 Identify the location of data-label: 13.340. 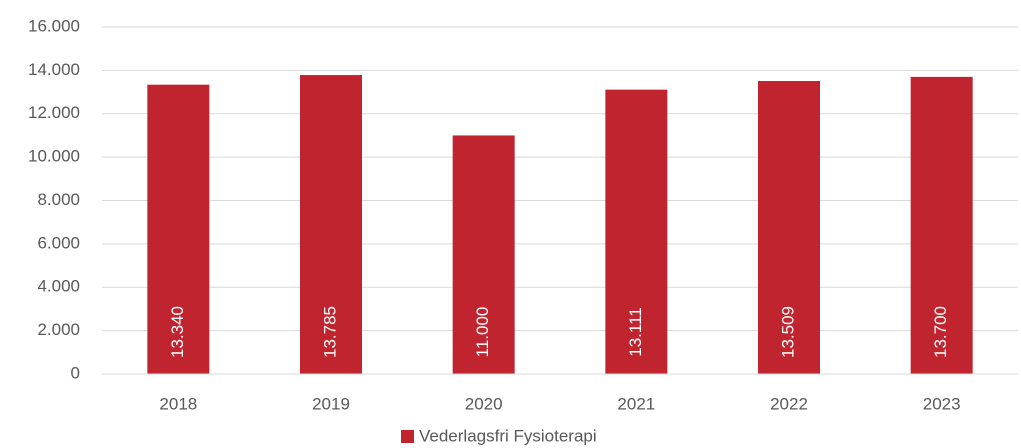
(177, 332).